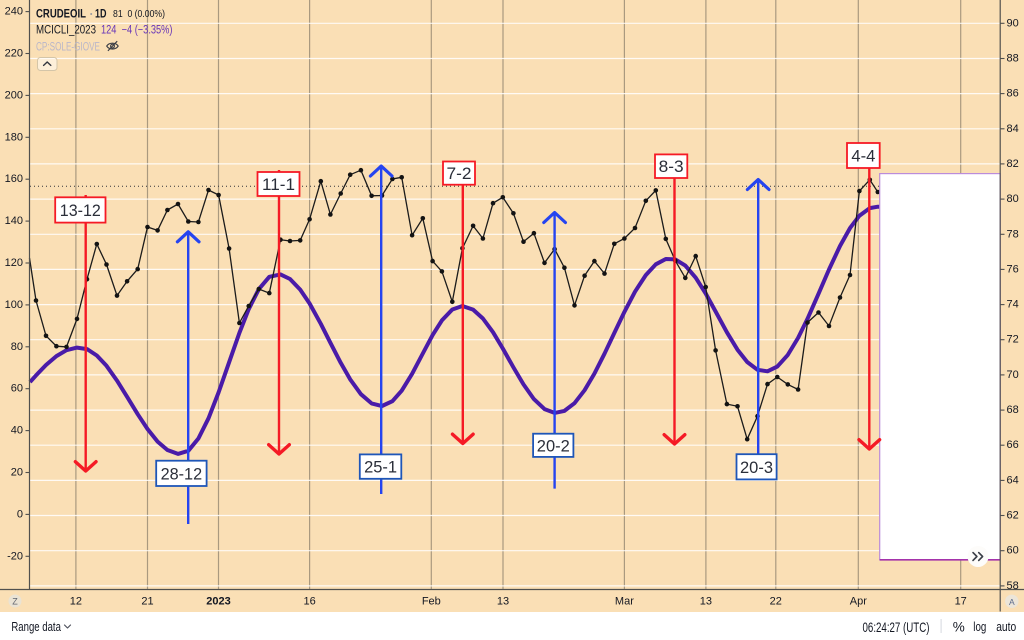 This screenshot has width=1024, height=640. Describe the element at coordinates (1006, 627) in the screenshot. I see `svg-text: auto` at that location.